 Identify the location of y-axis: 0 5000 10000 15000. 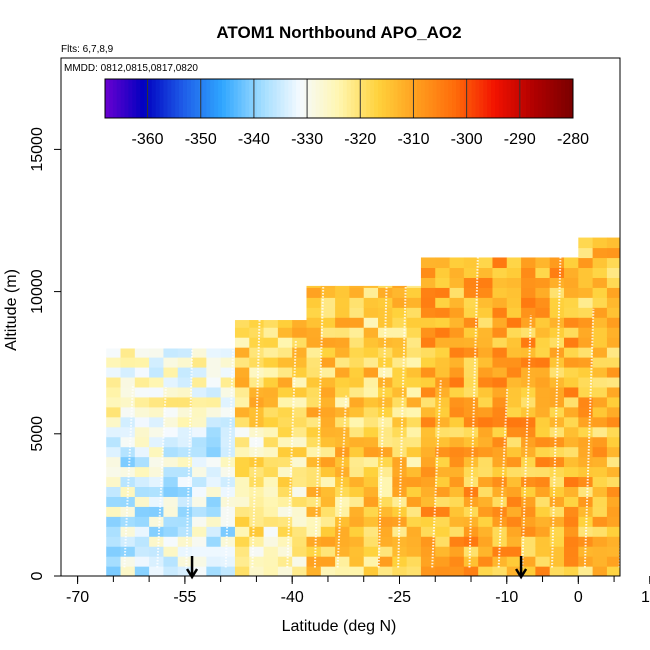
(45, 353).